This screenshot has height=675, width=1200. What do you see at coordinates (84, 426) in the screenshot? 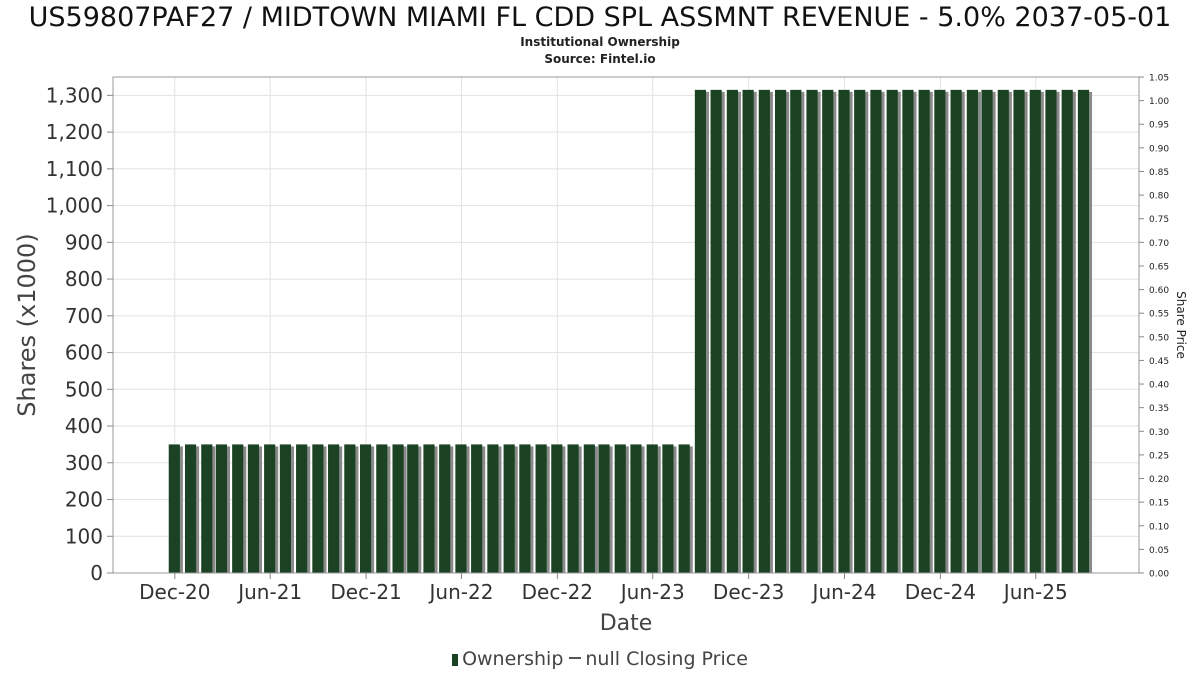
I see `y-tick-label: 400` at bounding box center [84, 426].